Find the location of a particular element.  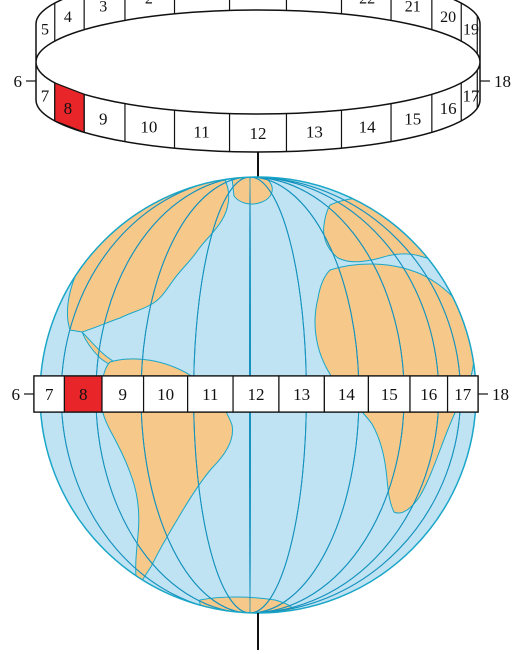

band-highlight-cell is located at coordinates (83, 394).